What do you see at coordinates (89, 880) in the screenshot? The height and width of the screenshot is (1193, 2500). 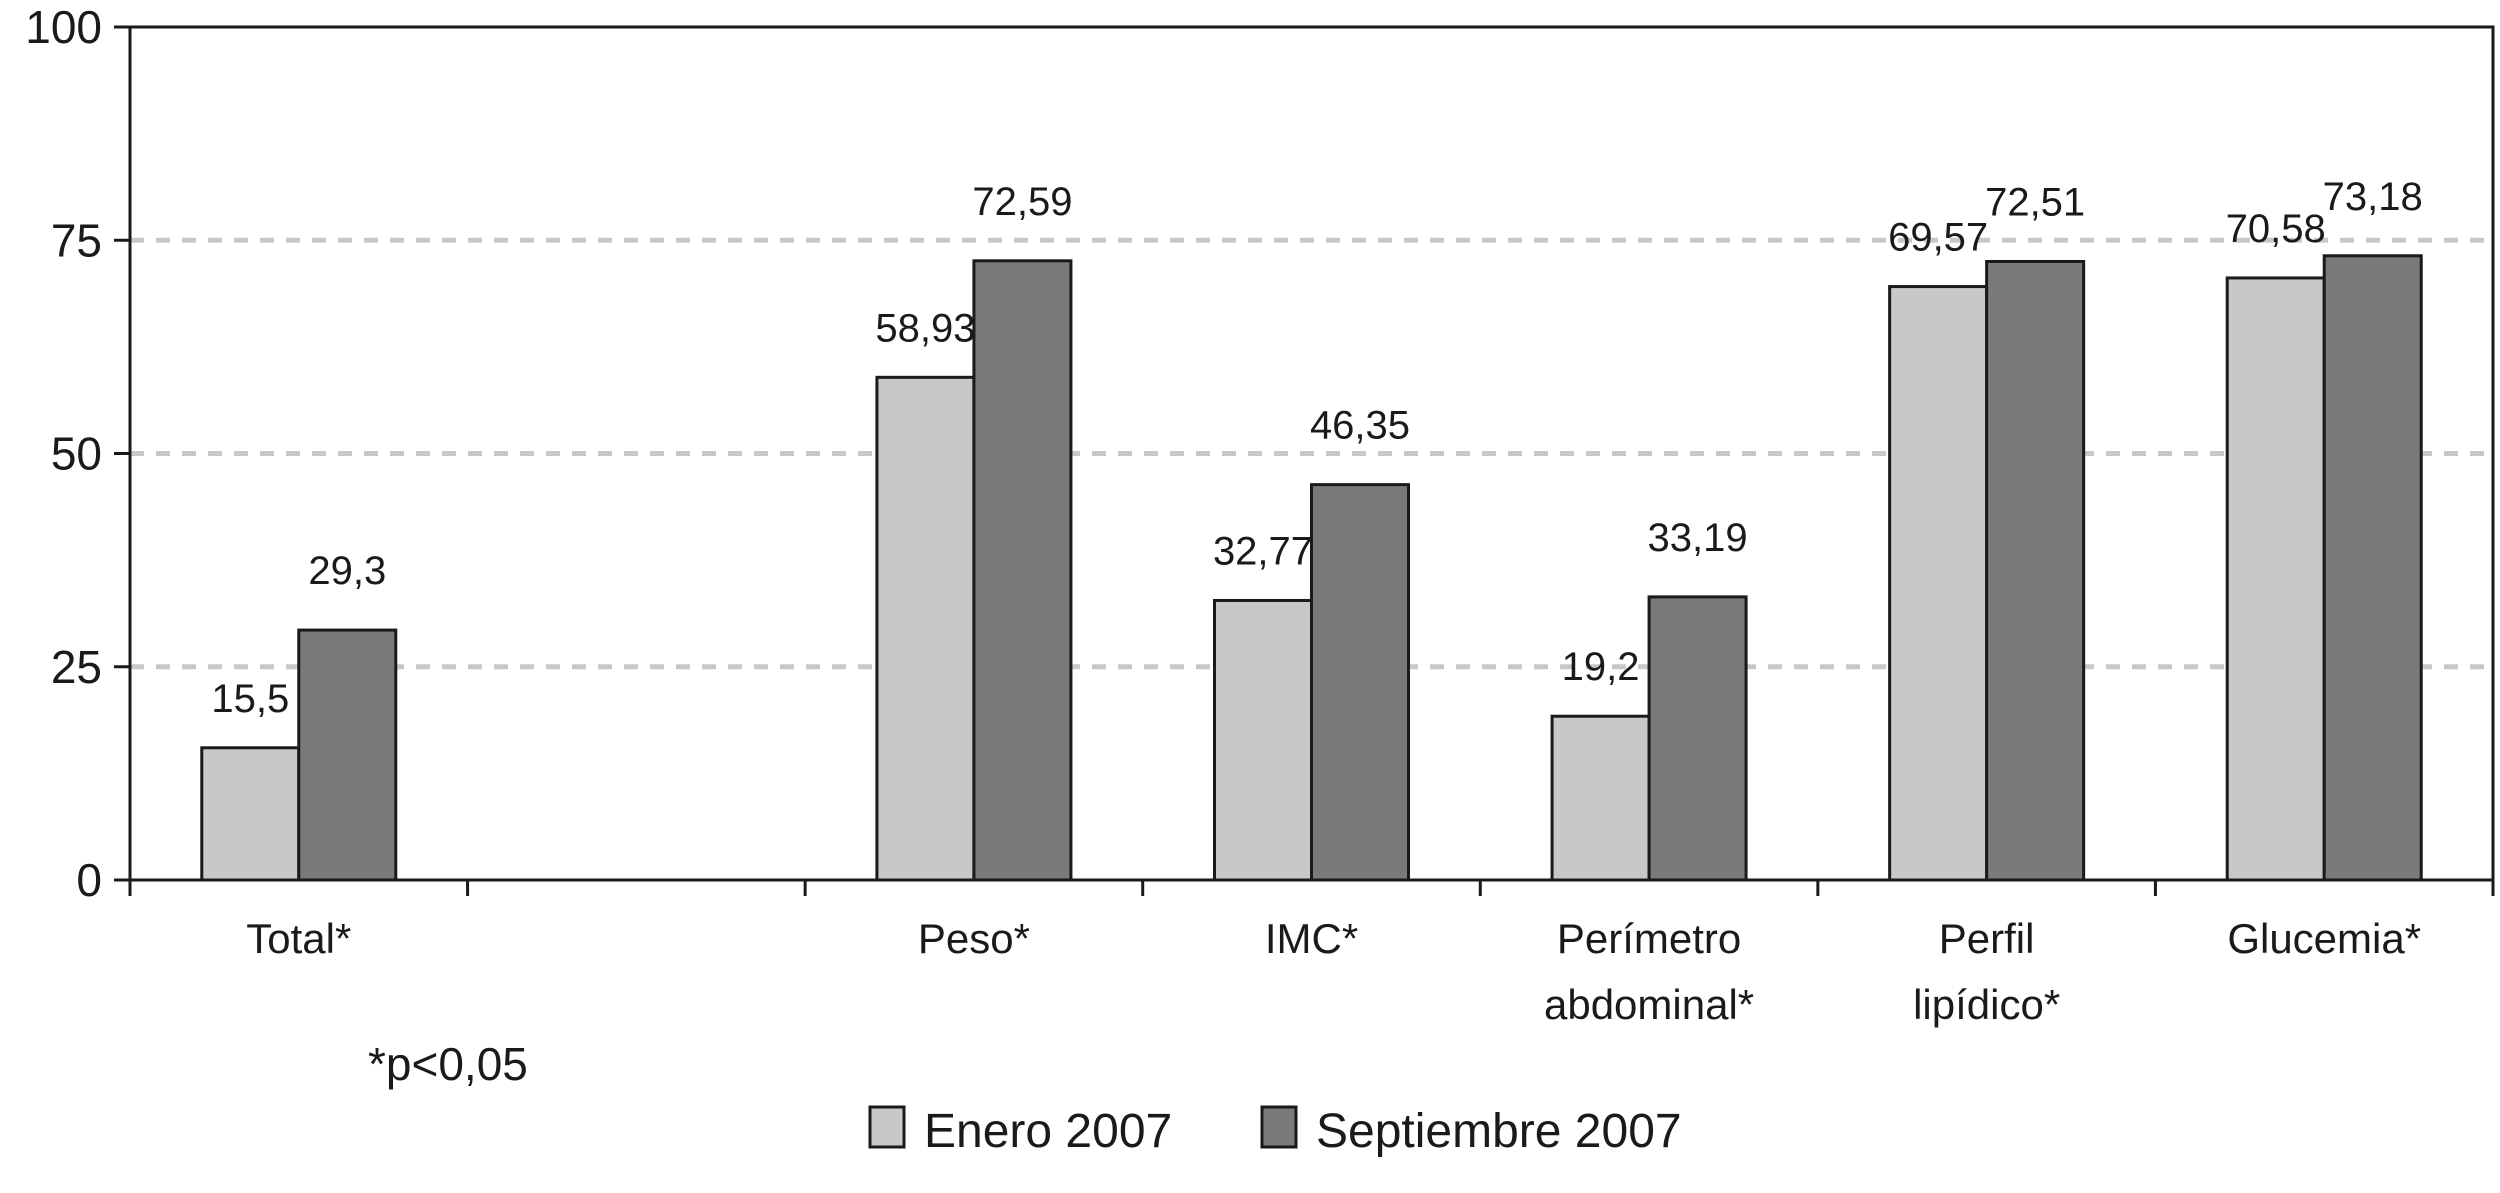 I see `y-tick-label-0: 0` at bounding box center [89, 880].